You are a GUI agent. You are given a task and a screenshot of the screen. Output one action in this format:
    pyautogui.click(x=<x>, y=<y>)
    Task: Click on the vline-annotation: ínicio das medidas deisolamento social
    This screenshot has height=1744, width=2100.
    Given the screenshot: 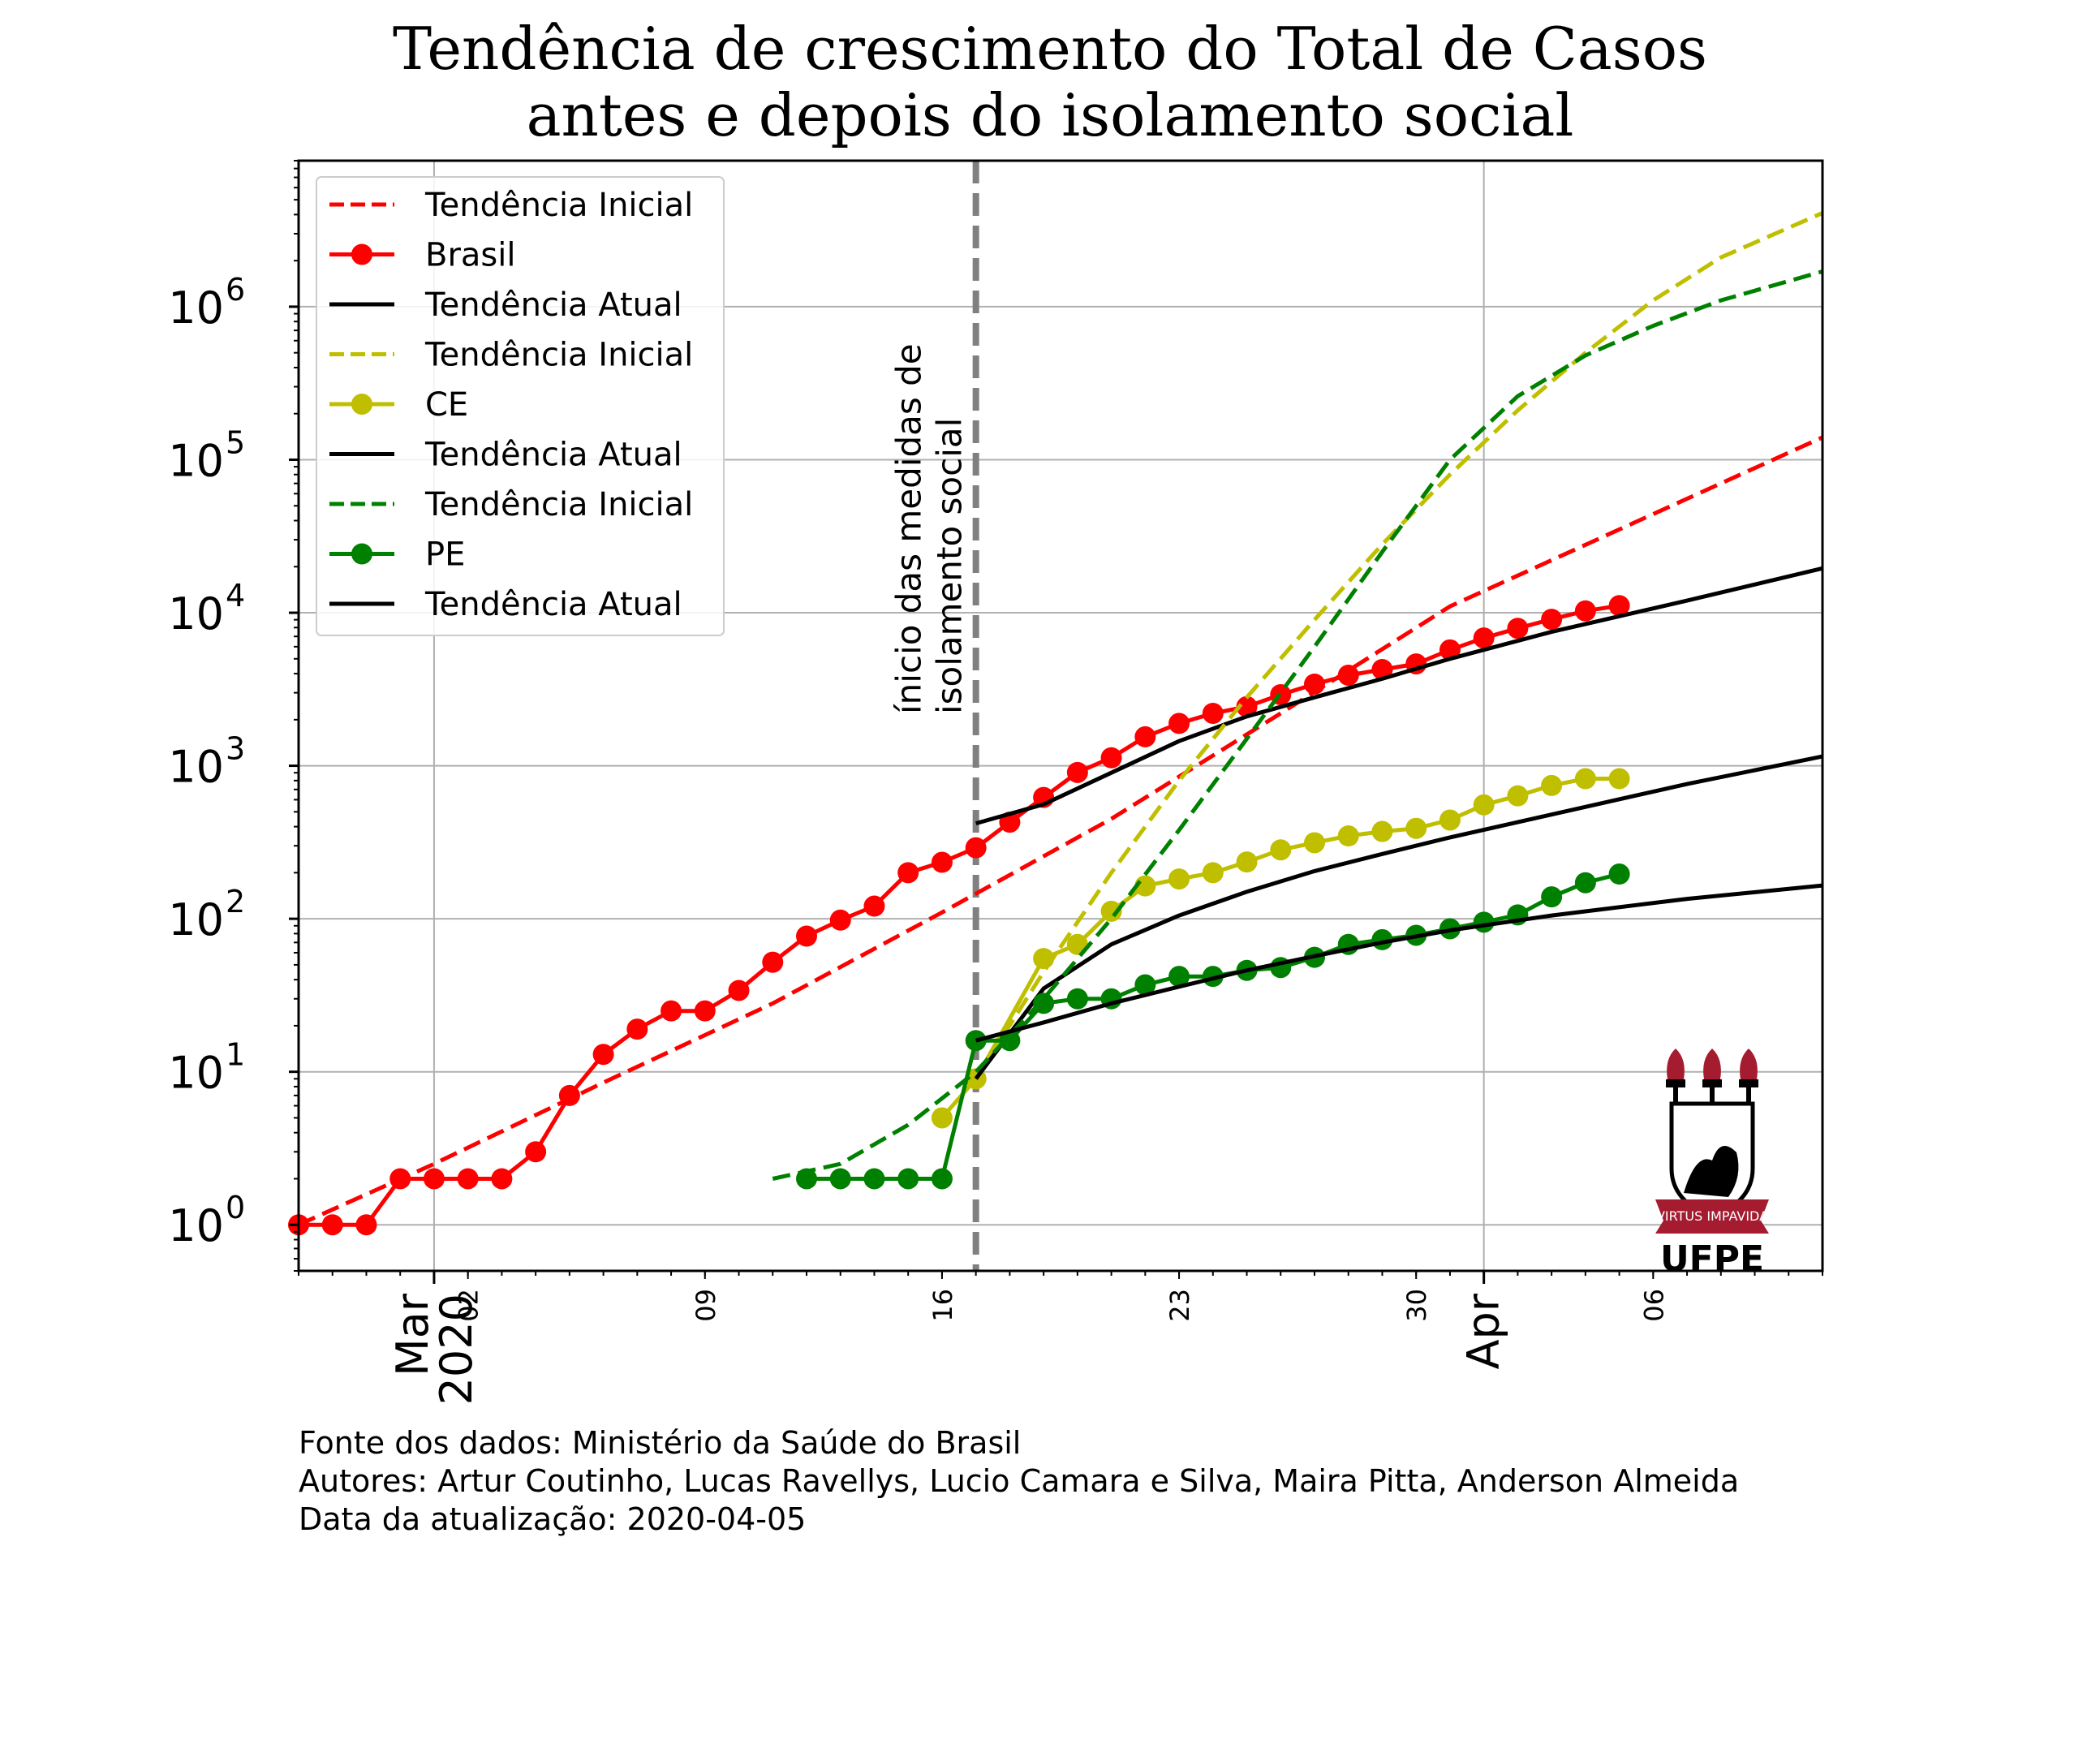 What is the action you would take?
    pyautogui.click(x=929, y=528)
    